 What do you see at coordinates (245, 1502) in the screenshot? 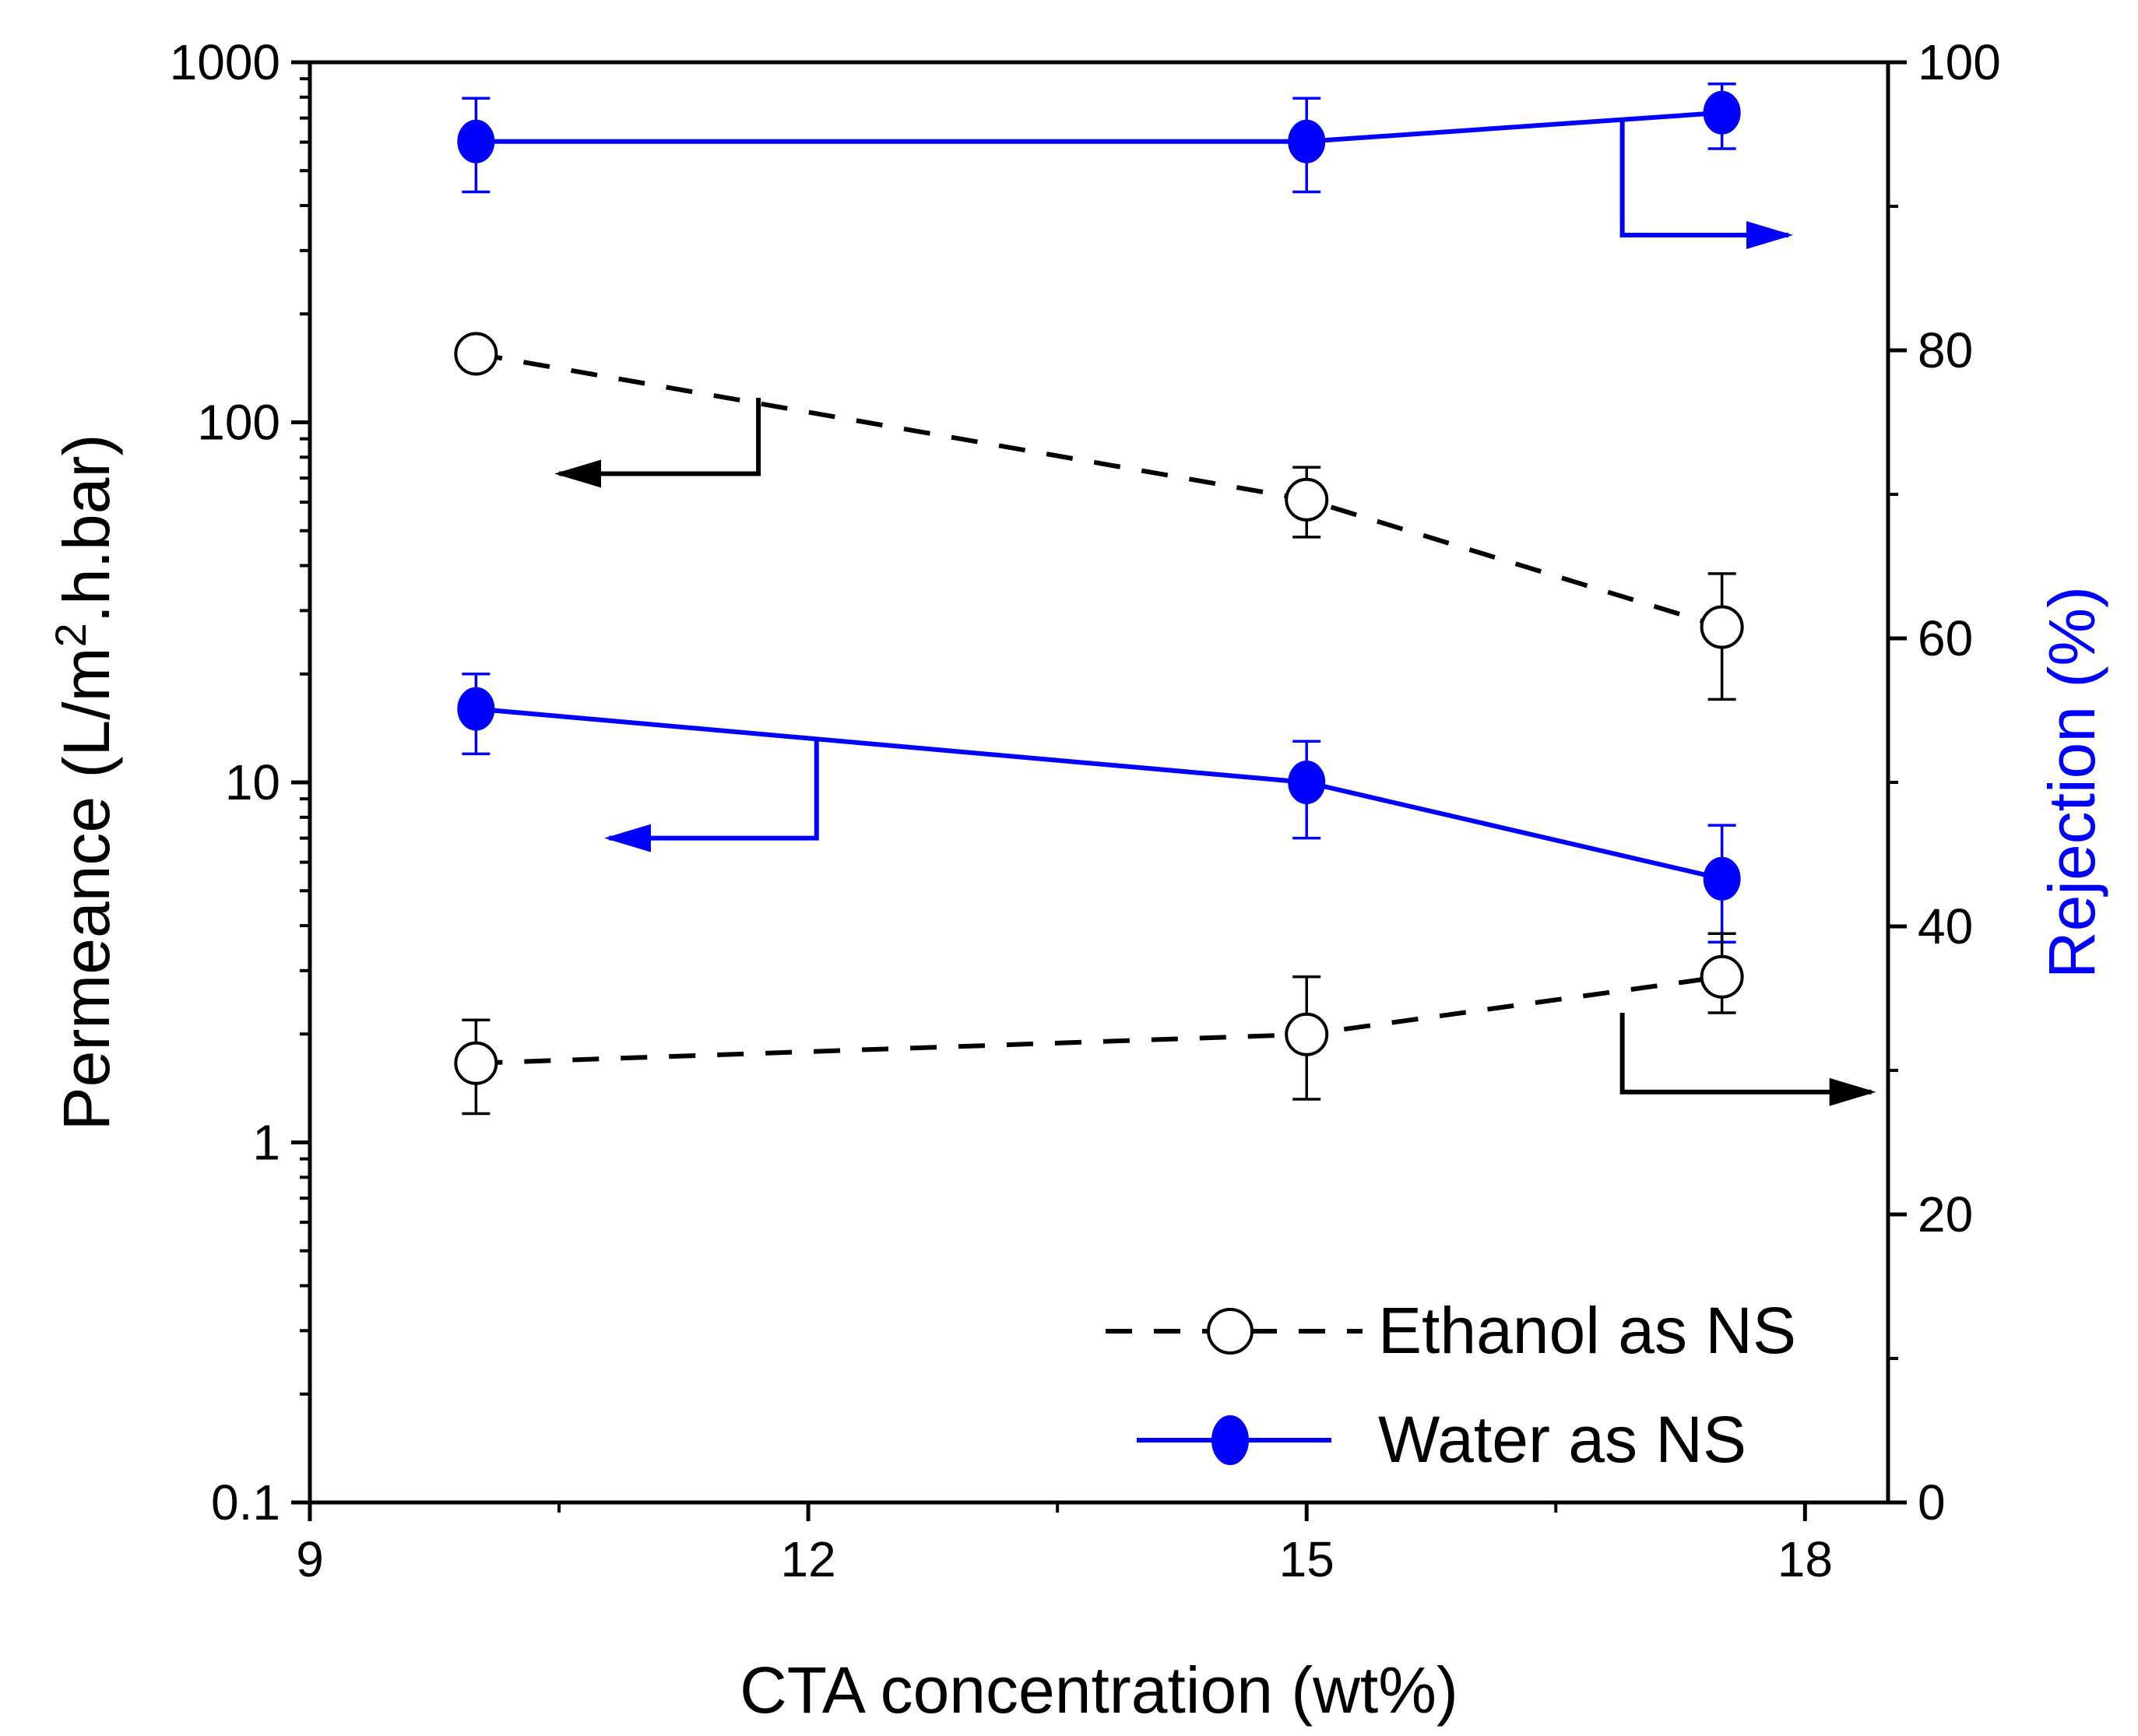
I see `y-left-tick-label: 0.1` at bounding box center [245, 1502].